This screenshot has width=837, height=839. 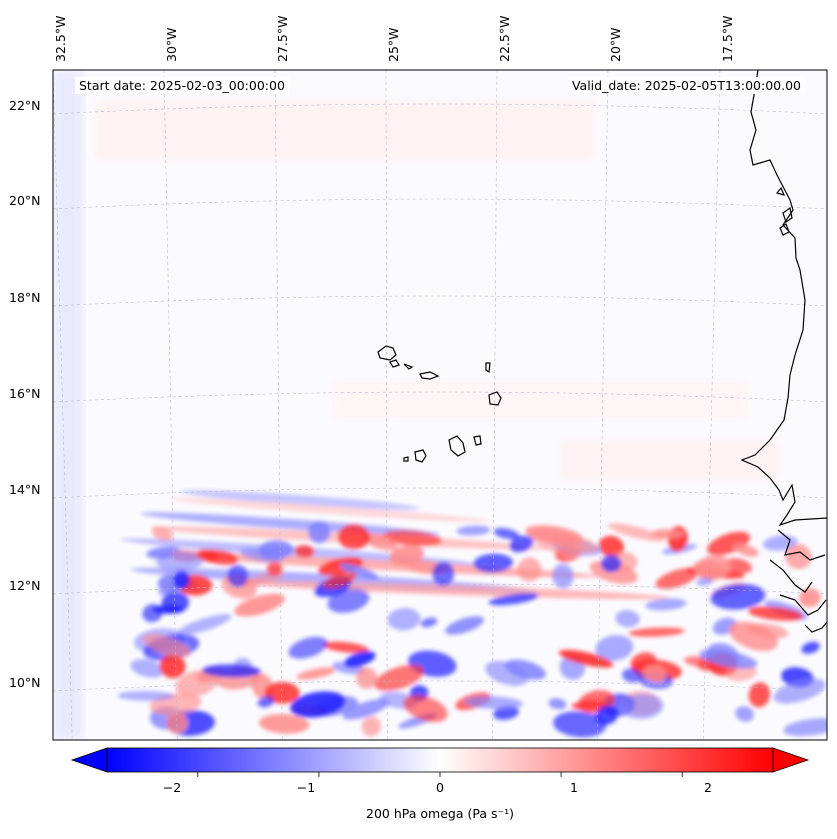 What do you see at coordinates (25, 297) in the screenshot?
I see `lat-label-18n: 18°N` at bounding box center [25, 297].